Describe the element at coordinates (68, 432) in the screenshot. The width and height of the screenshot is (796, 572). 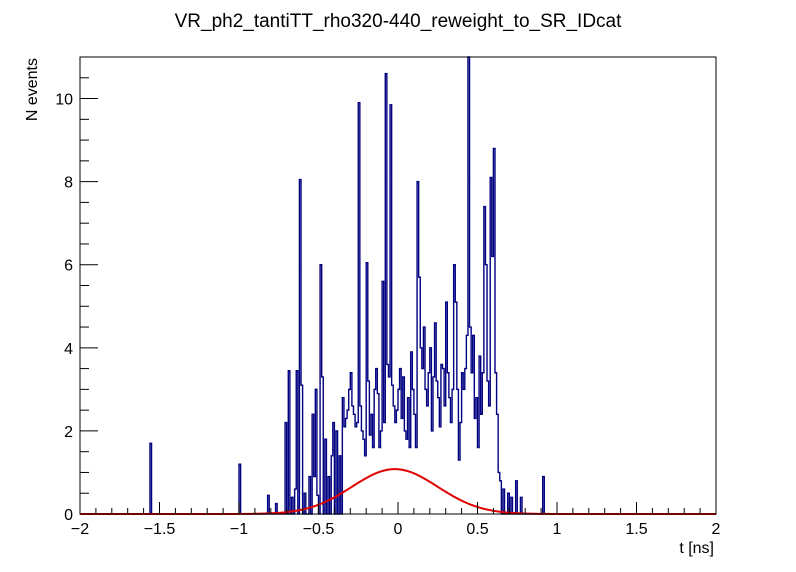
I see `y-tick-label: 2` at that location.